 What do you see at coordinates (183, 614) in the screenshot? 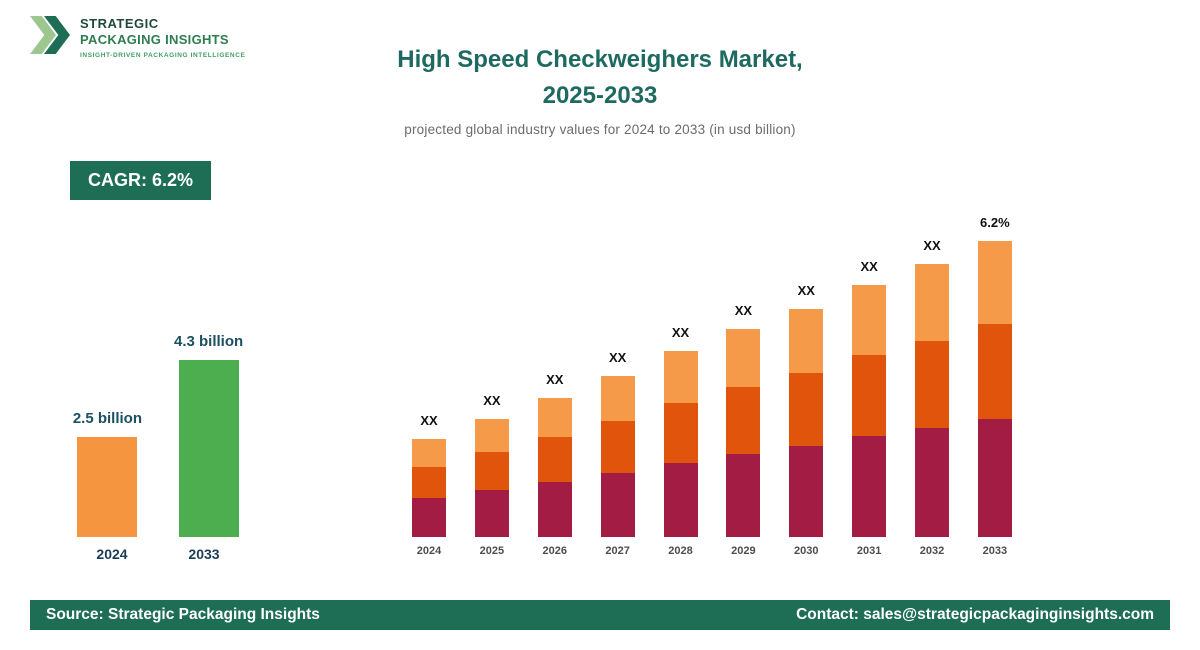
I see `footer-source: Source: Strategic Packaging Insights` at bounding box center [183, 614].